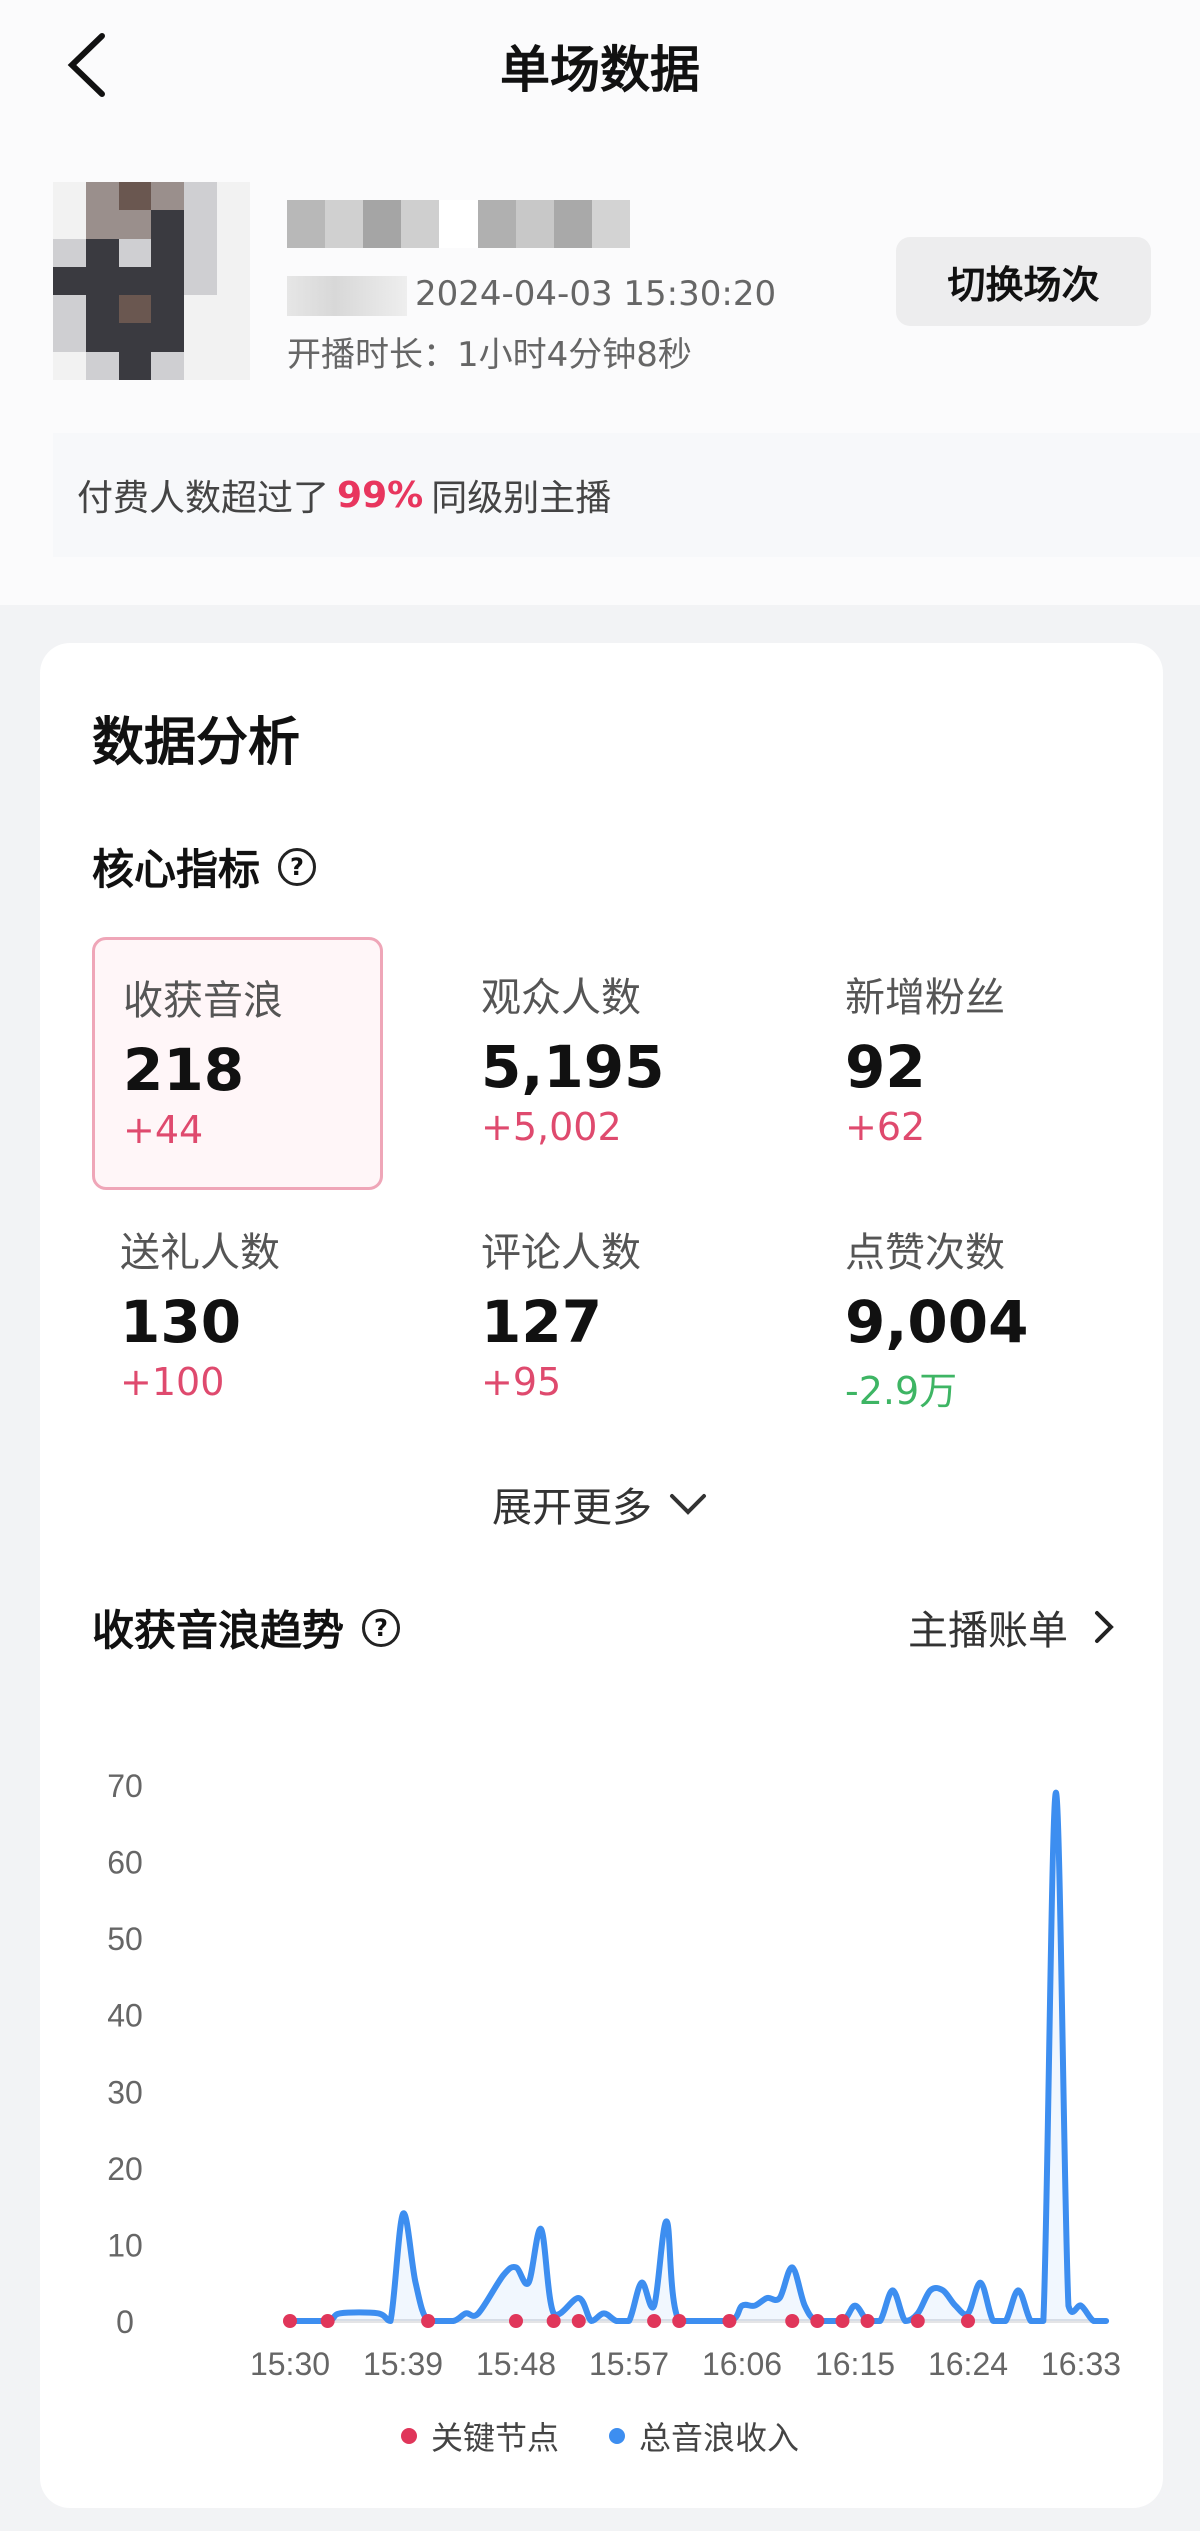  What do you see at coordinates (125, 2245) in the screenshot?
I see `y-tick-label: 10` at bounding box center [125, 2245].